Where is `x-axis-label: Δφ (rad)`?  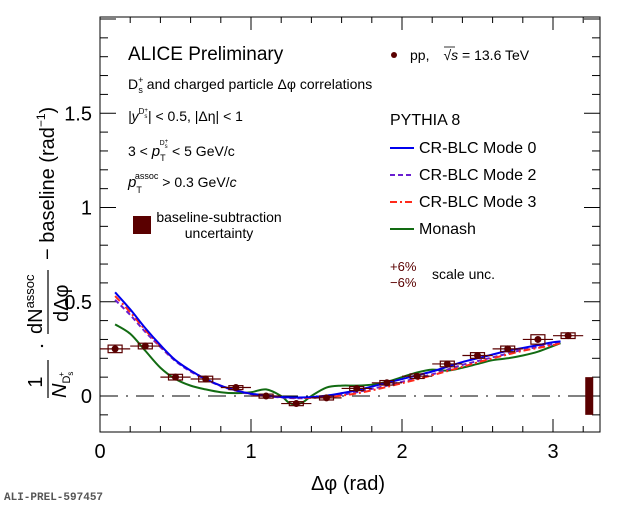 x-axis-label: Δφ (rad) is located at coordinates (348, 484).